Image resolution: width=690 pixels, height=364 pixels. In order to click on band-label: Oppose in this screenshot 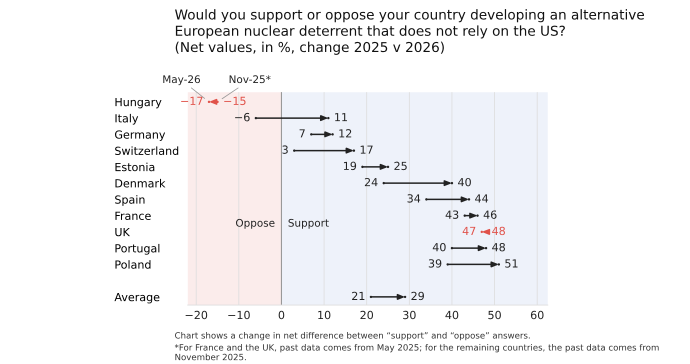, I will do `click(255, 223)`.